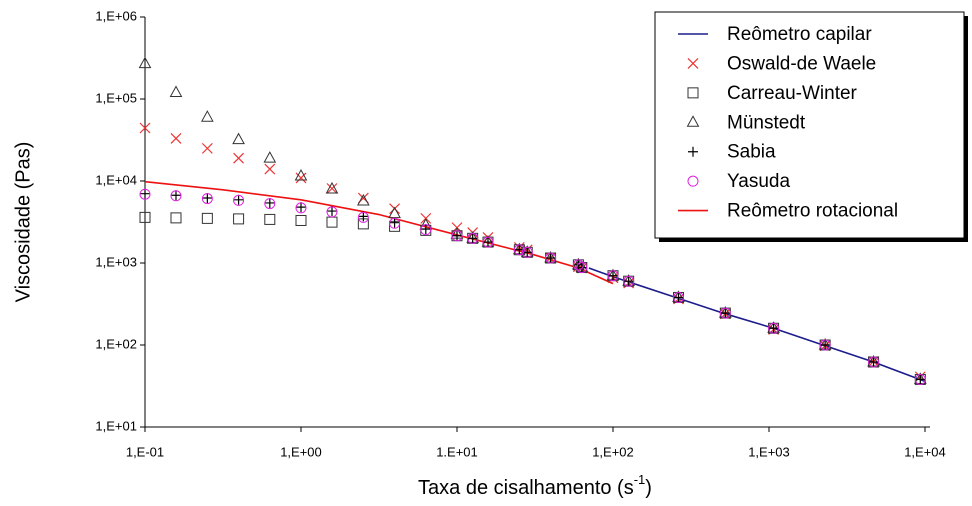 This screenshot has width=972, height=506. I want to click on legend-label: Reômetro rotacional, so click(812, 211).